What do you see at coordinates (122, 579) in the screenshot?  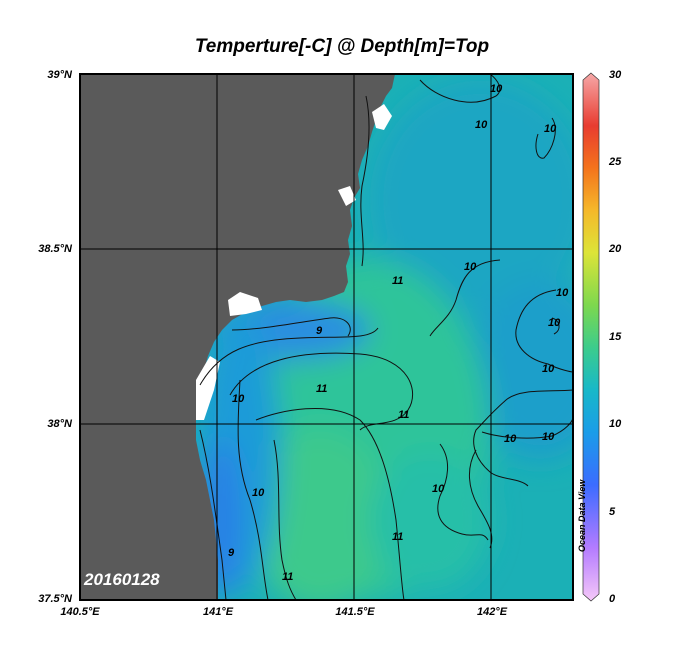 I see `date-stamp: 20160128` at bounding box center [122, 579].